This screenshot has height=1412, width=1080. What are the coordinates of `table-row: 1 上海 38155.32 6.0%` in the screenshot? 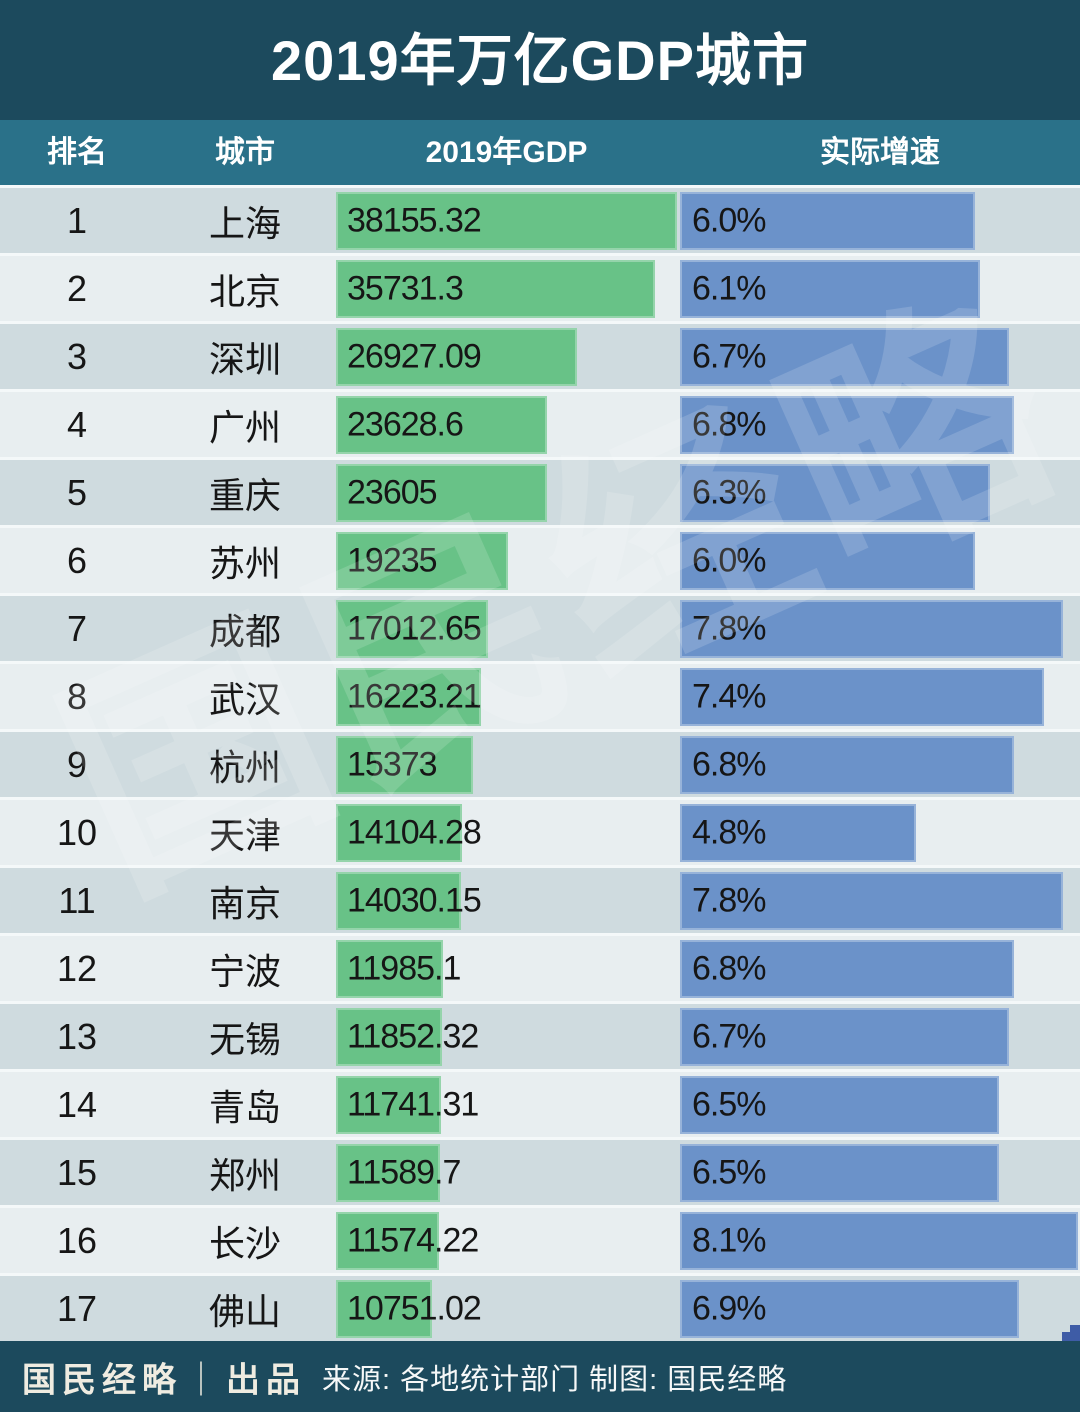 It's located at (540, 219).